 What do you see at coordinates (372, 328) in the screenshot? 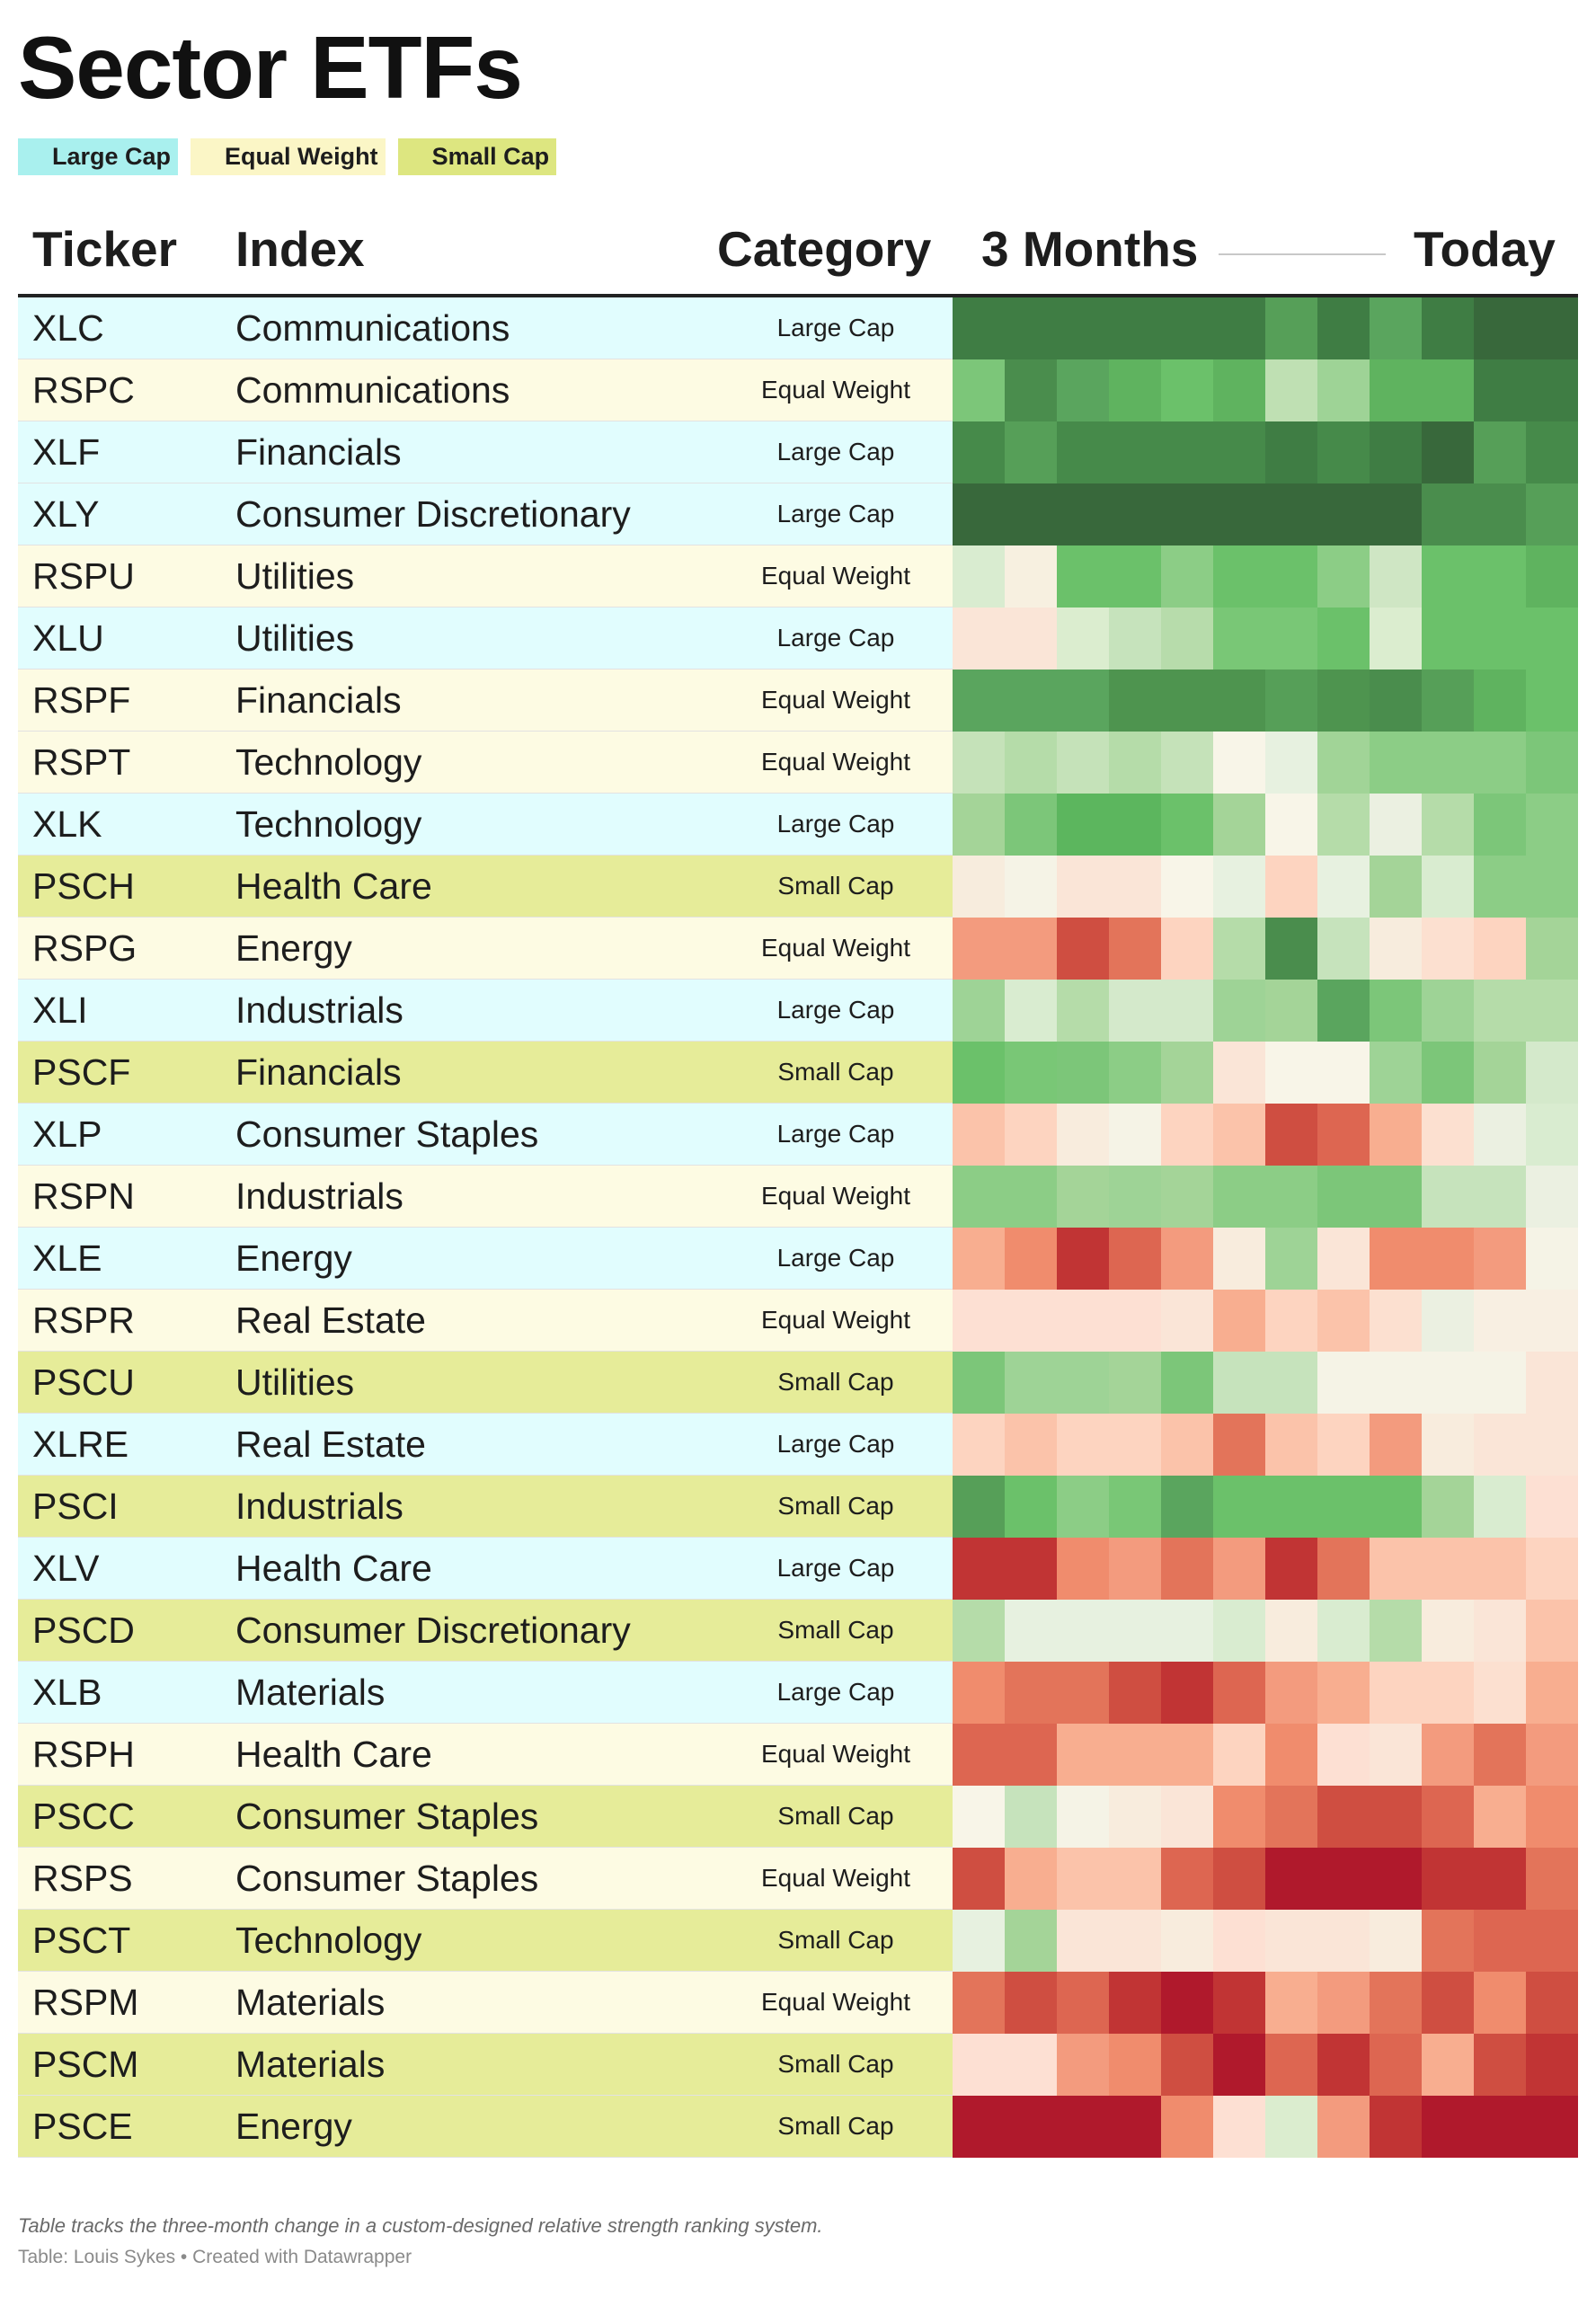
I see `index-cell: Communications` at bounding box center [372, 328].